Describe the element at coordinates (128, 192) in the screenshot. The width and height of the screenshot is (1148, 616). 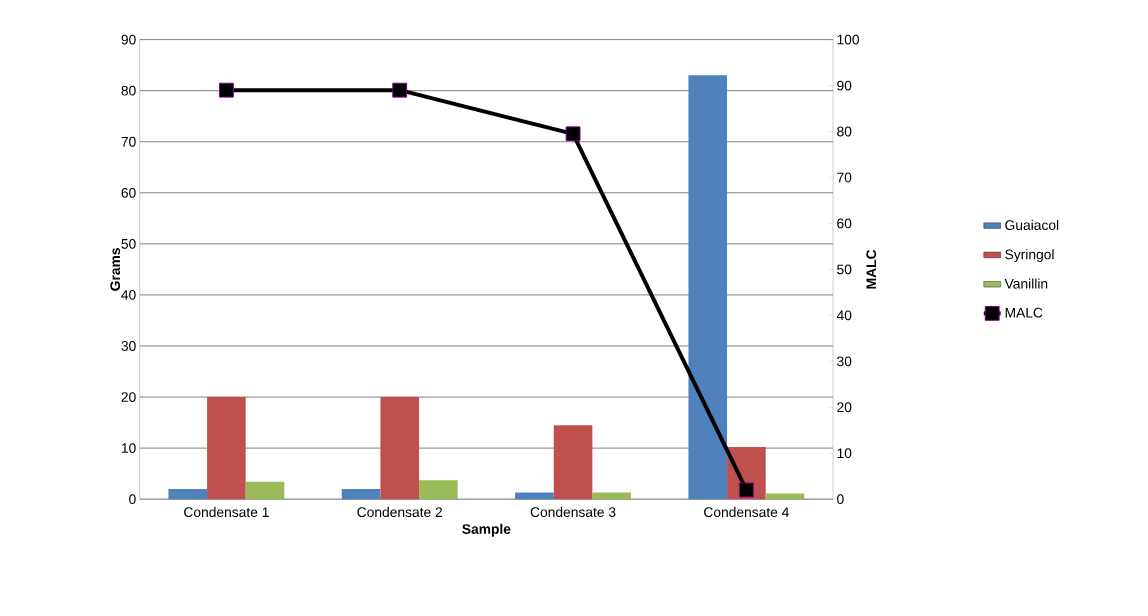
I see `y-tick-label: 60` at that location.